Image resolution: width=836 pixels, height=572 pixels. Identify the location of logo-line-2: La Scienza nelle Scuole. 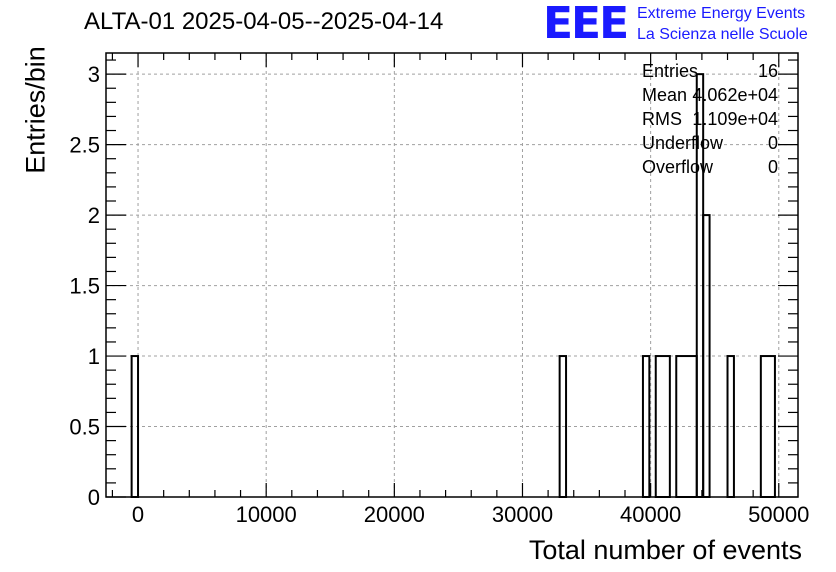
(722, 34).